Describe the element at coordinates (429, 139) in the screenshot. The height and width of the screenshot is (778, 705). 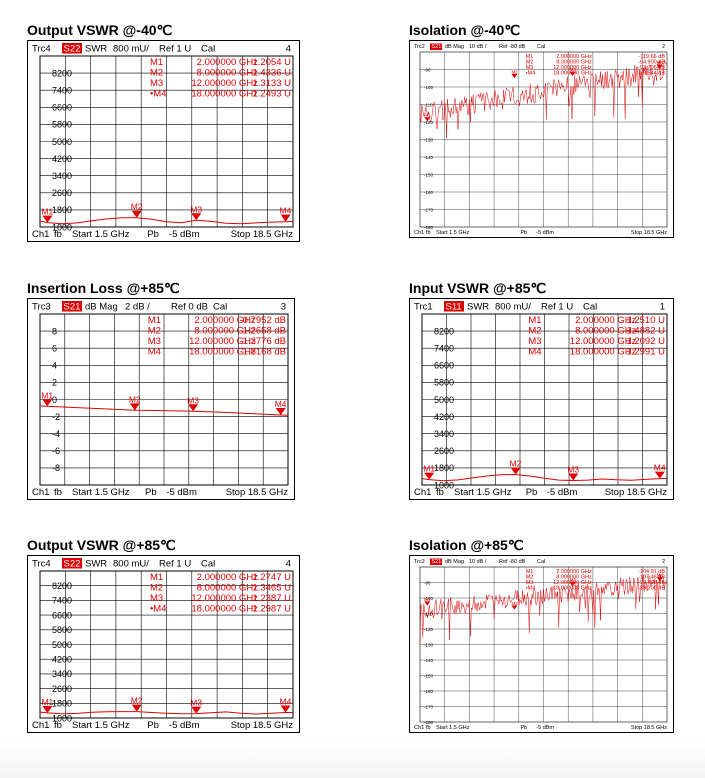
I see `y-tick-label: -130` at that location.